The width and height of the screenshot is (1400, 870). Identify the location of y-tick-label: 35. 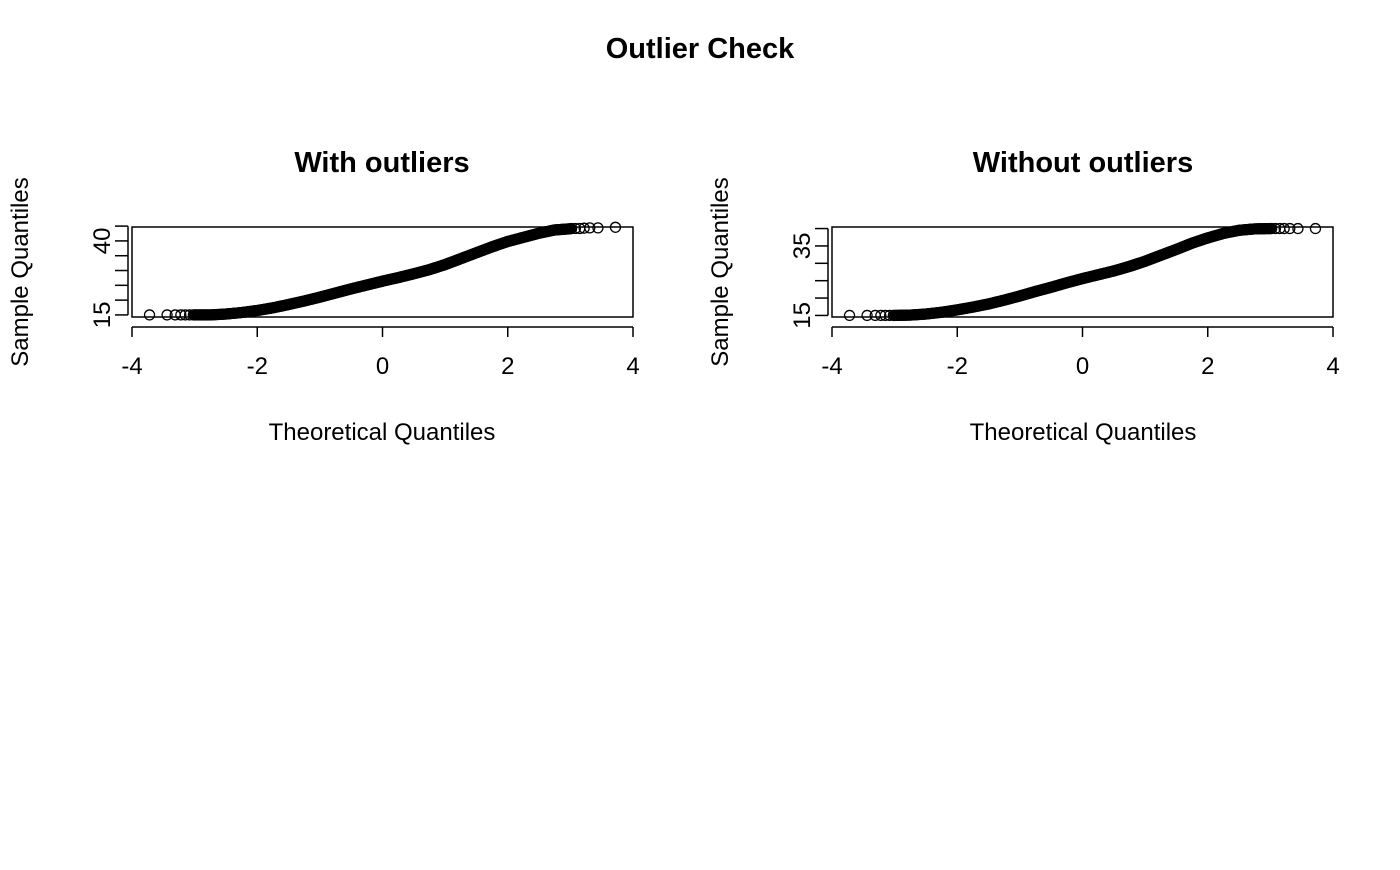
(802, 246).